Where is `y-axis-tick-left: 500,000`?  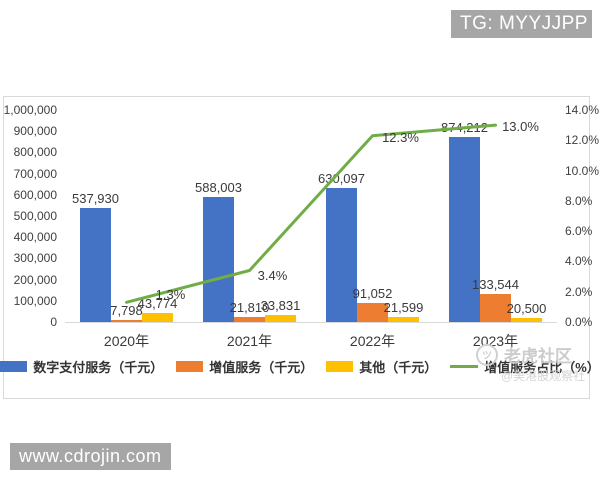 y-axis-tick-left: 500,000 is located at coordinates (35, 216).